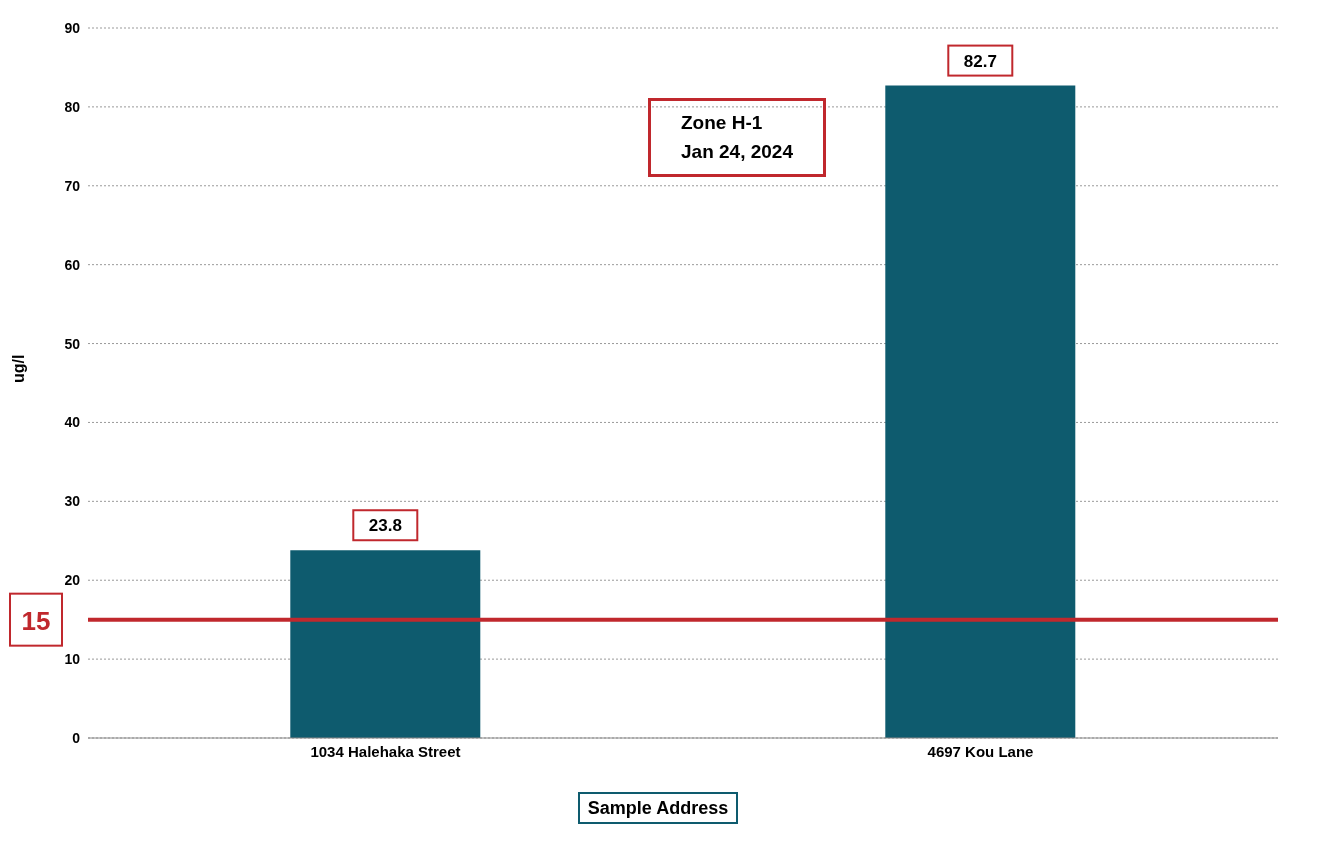 The image size is (1325, 858). Describe the element at coordinates (72, 185) in the screenshot. I see `y-tick-label: 70` at that location.